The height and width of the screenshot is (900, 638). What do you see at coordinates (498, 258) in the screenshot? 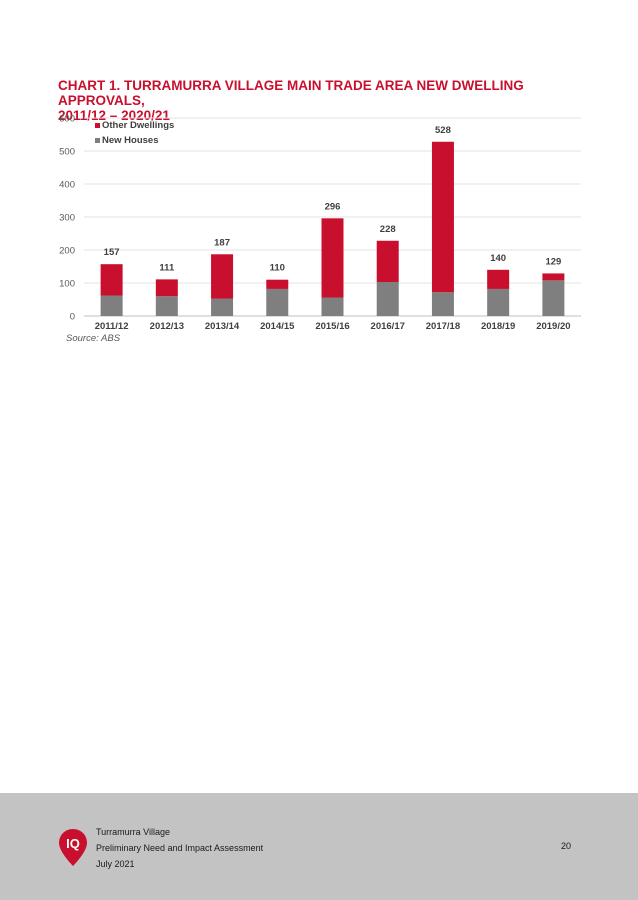
I see `bar-total-label: 140` at bounding box center [498, 258].